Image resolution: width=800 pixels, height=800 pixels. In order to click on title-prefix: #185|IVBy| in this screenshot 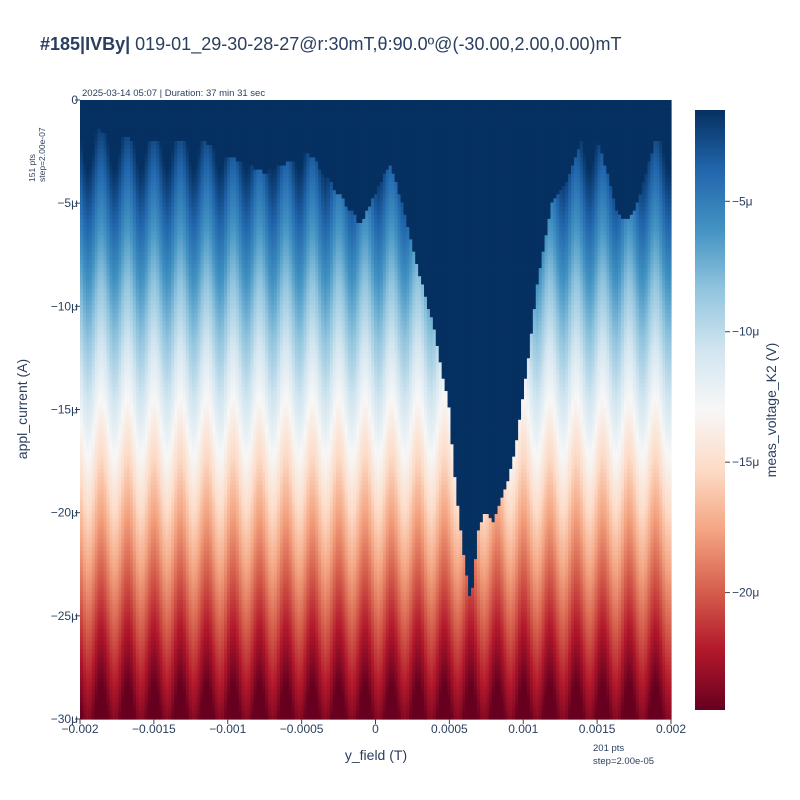, I will do `click(85, 44)`.